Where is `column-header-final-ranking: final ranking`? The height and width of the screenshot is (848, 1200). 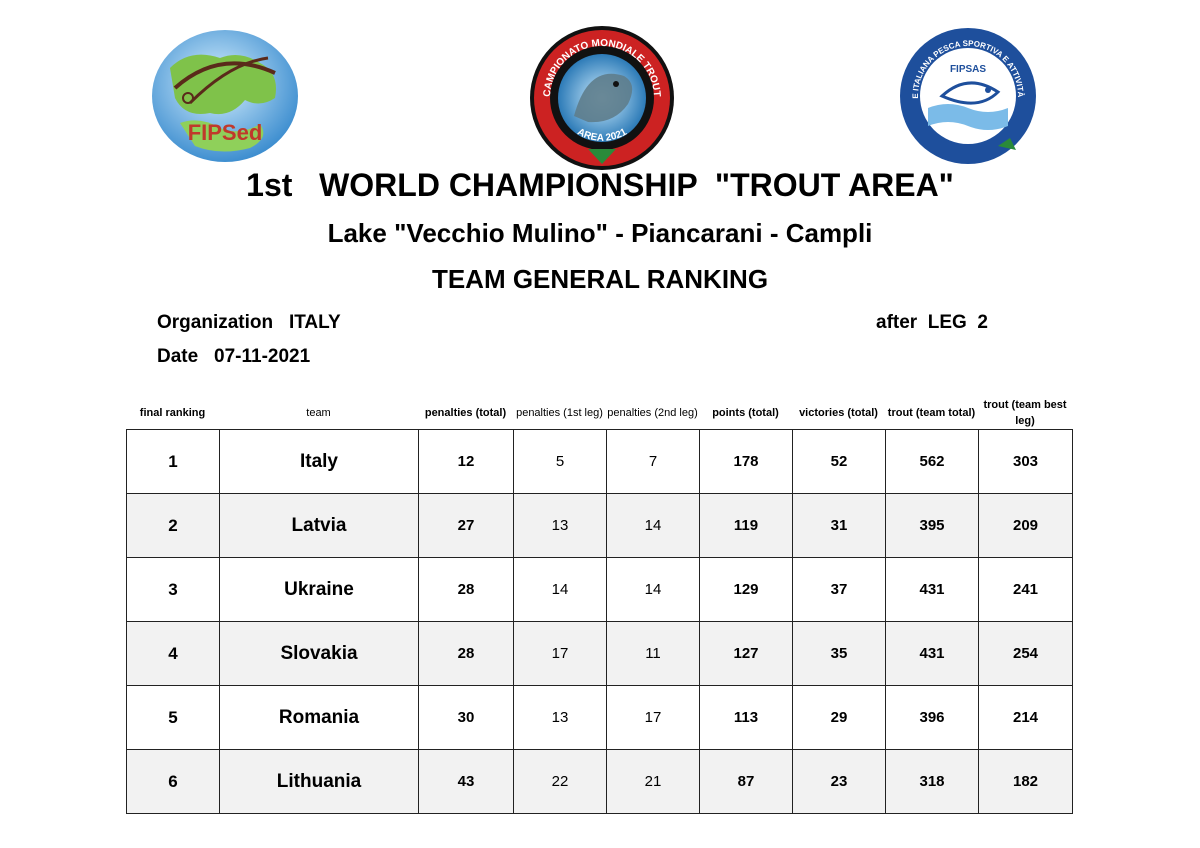
column-header-final-ranking: final ranking is located at coordinates (172, 413).